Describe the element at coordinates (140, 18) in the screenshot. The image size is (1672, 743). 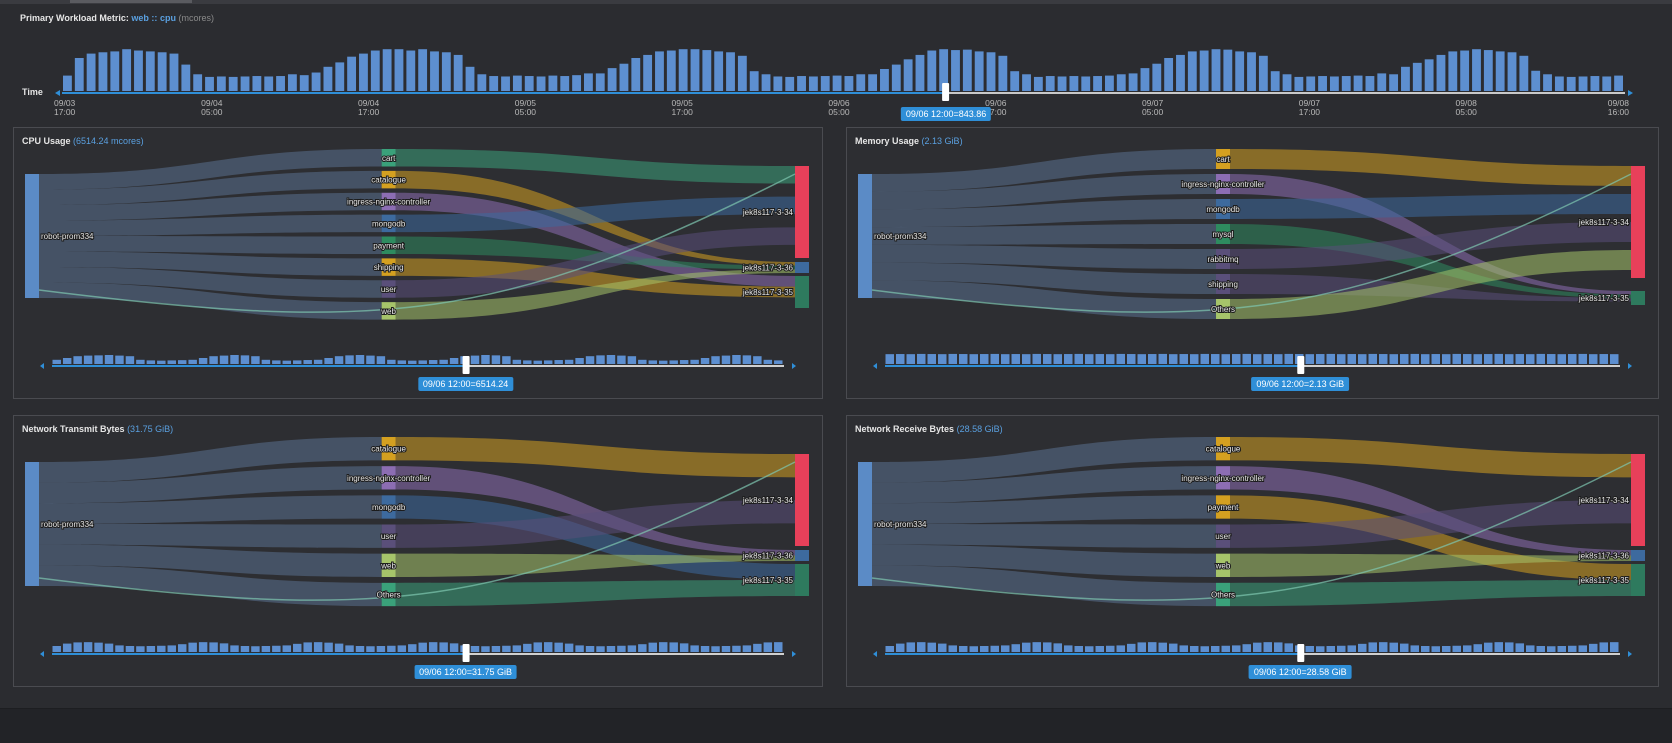
I see `metric-workload-link: web` at that location.